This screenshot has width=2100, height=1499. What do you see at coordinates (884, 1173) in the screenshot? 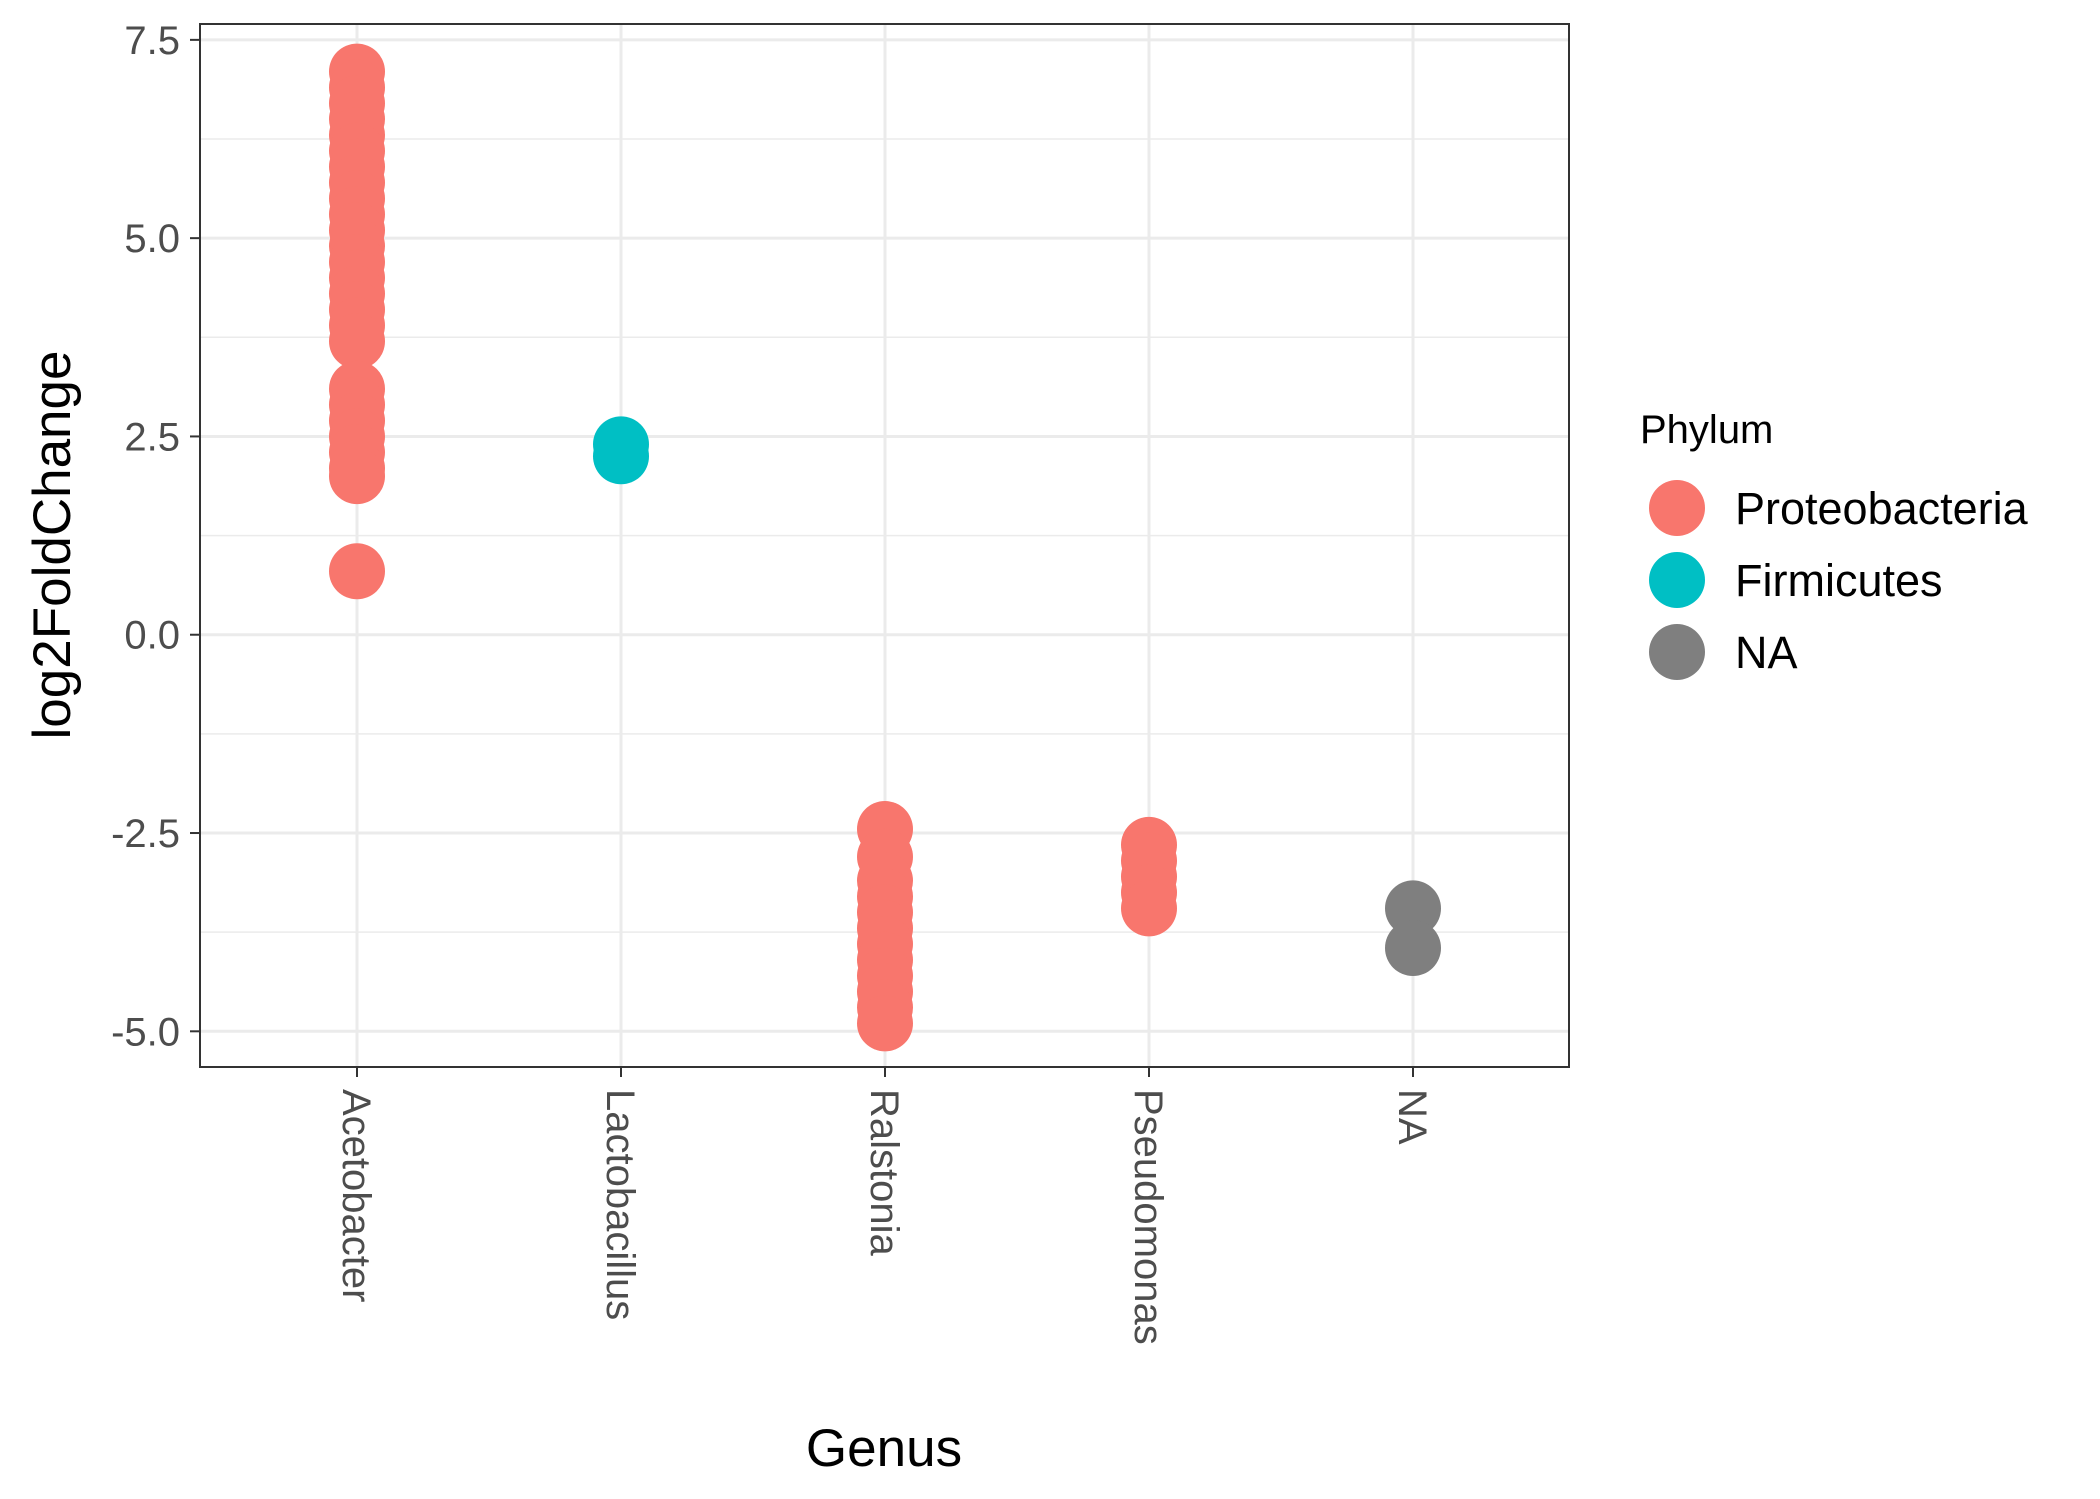
I see `x-tick-label: Ralstonia` at bounding box center [884, 1173].